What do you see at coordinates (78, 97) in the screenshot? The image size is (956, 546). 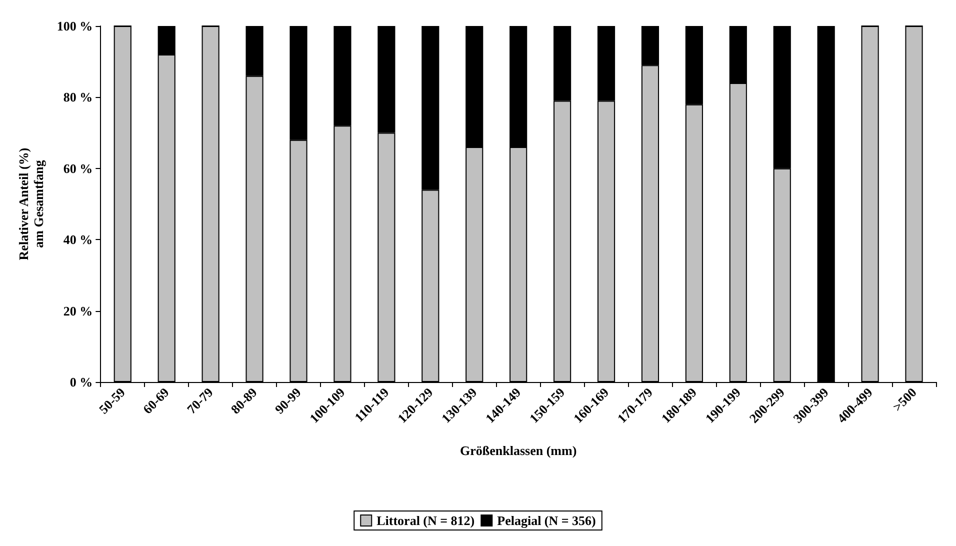 I see `y-tick-label: 80 %` at bounding box center [78, 97].